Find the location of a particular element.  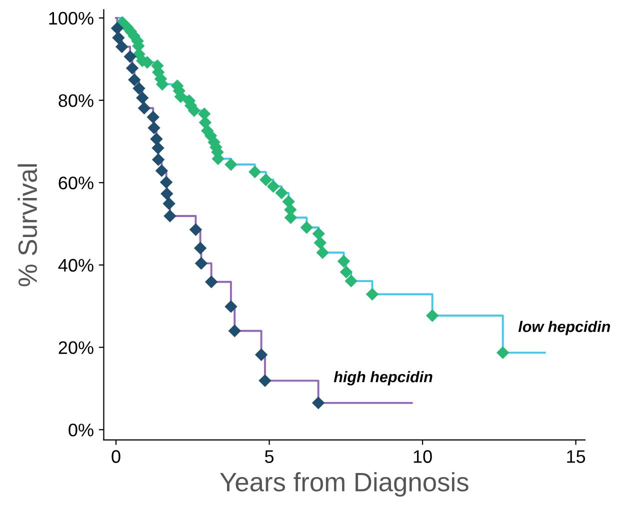

x-tick-label: 15 is located at coordinates (576, 456).